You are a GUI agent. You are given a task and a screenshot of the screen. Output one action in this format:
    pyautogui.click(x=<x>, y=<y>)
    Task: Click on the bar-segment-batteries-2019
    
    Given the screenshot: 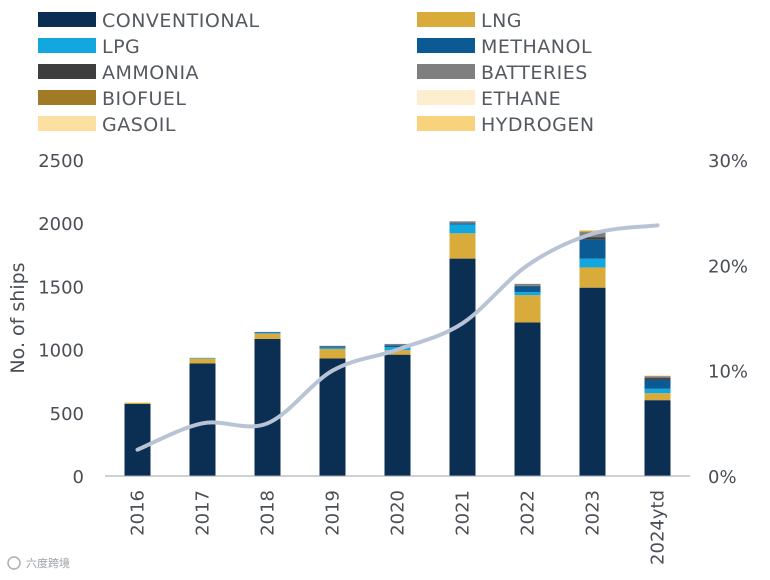 What is the action you would take?
    pyautogui.click(x=332, y=346)
    